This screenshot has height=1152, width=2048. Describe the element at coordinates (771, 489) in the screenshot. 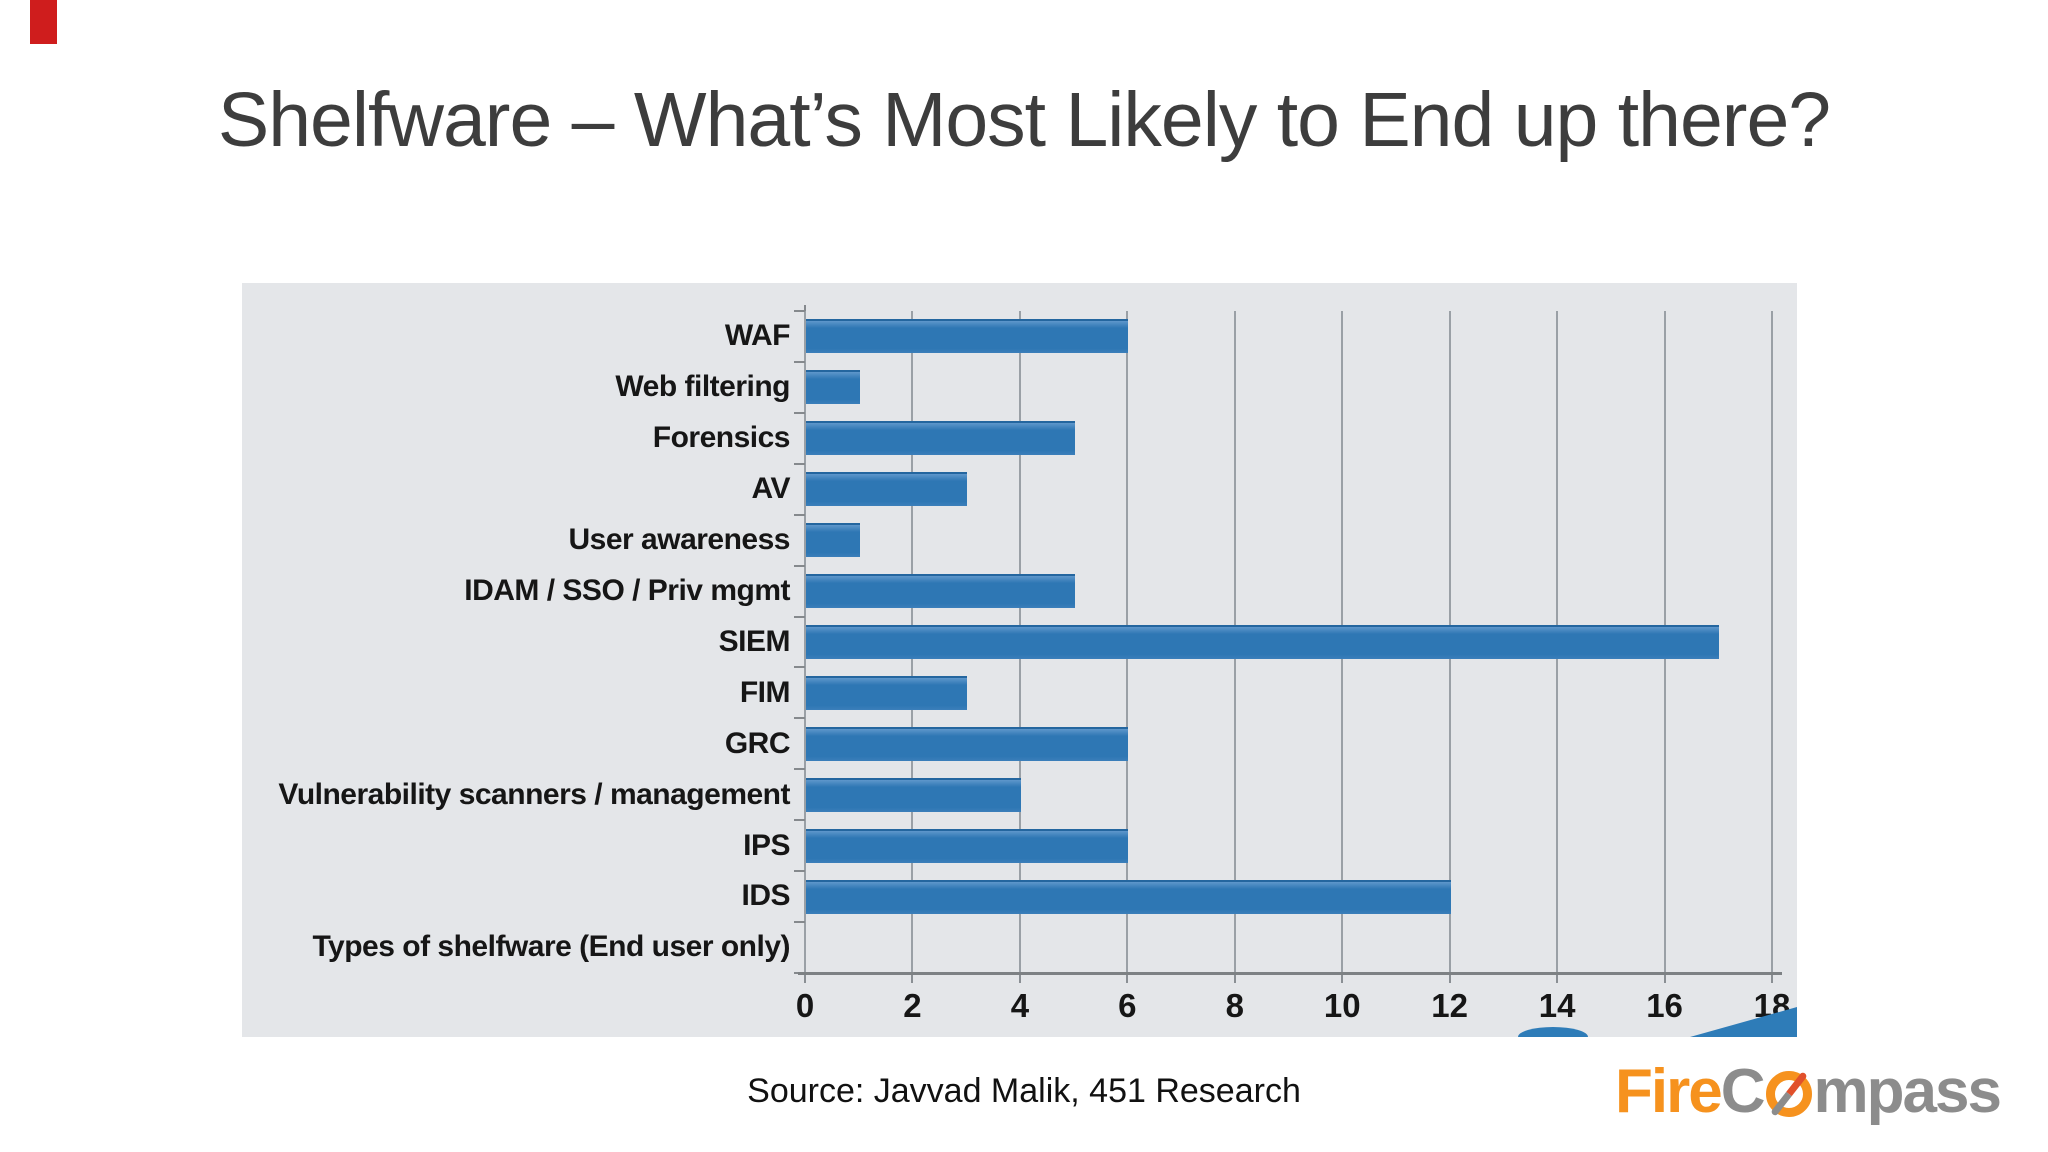

I see `category-label: AV` at that location.